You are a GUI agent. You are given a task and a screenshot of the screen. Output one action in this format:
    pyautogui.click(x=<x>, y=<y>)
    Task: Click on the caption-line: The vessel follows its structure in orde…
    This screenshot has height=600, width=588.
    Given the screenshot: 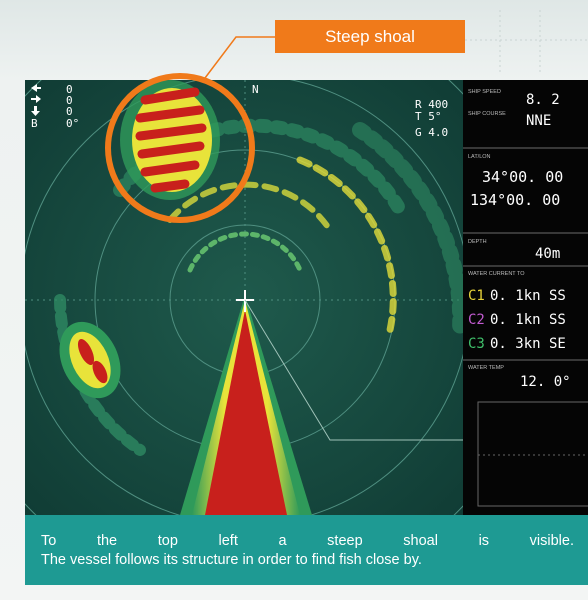 What is the action you would take?
    pyautogui.click(x=231, y=560)
    